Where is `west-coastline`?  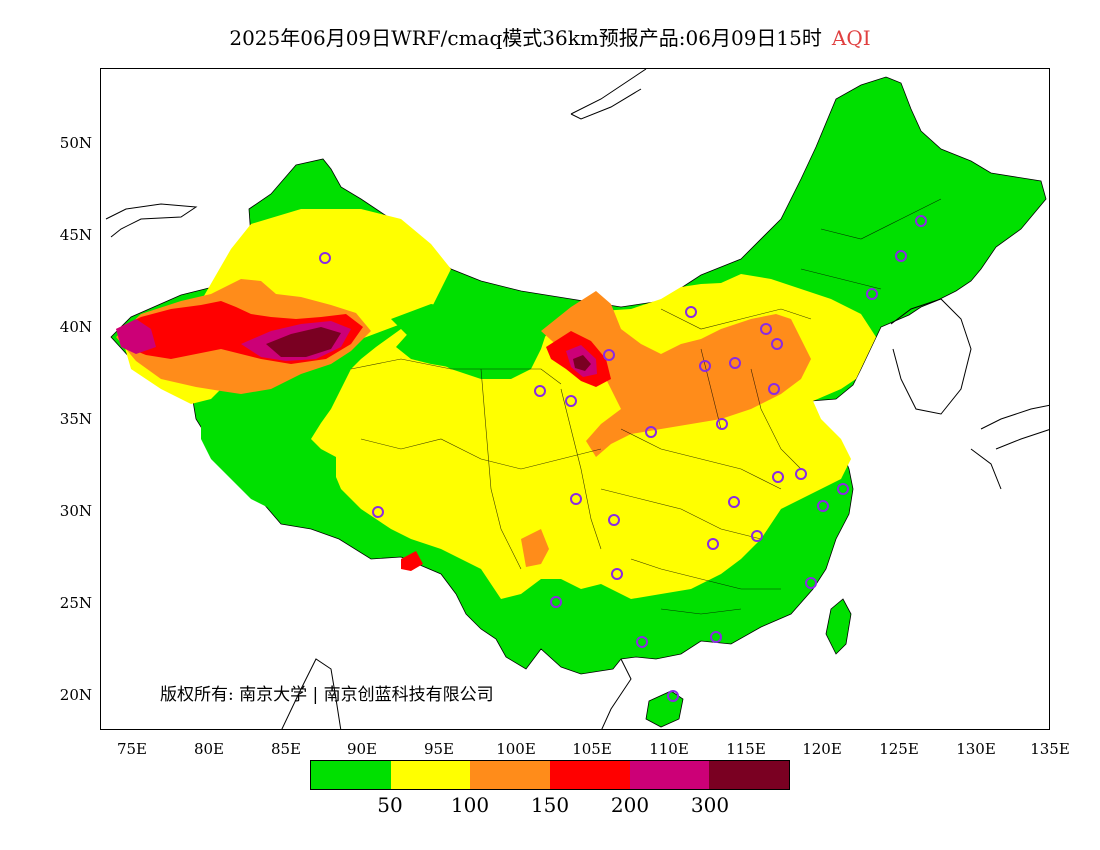
west-coastline is located at coordinates (151, 220).